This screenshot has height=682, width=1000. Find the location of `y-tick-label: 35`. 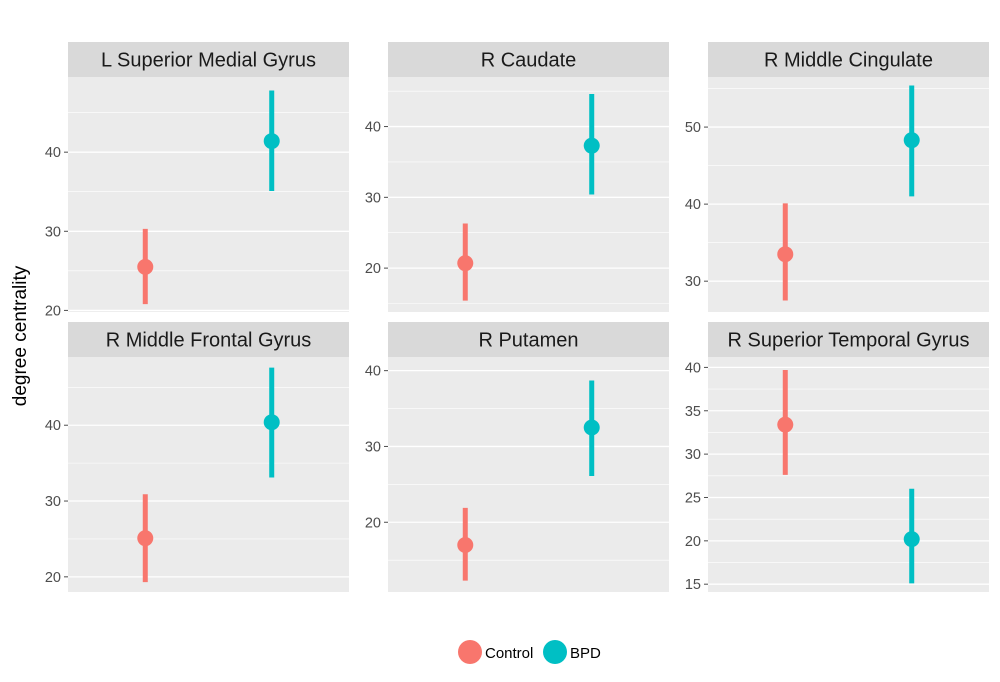

y-tick-label: 35 is located at coordinates (693, 412).